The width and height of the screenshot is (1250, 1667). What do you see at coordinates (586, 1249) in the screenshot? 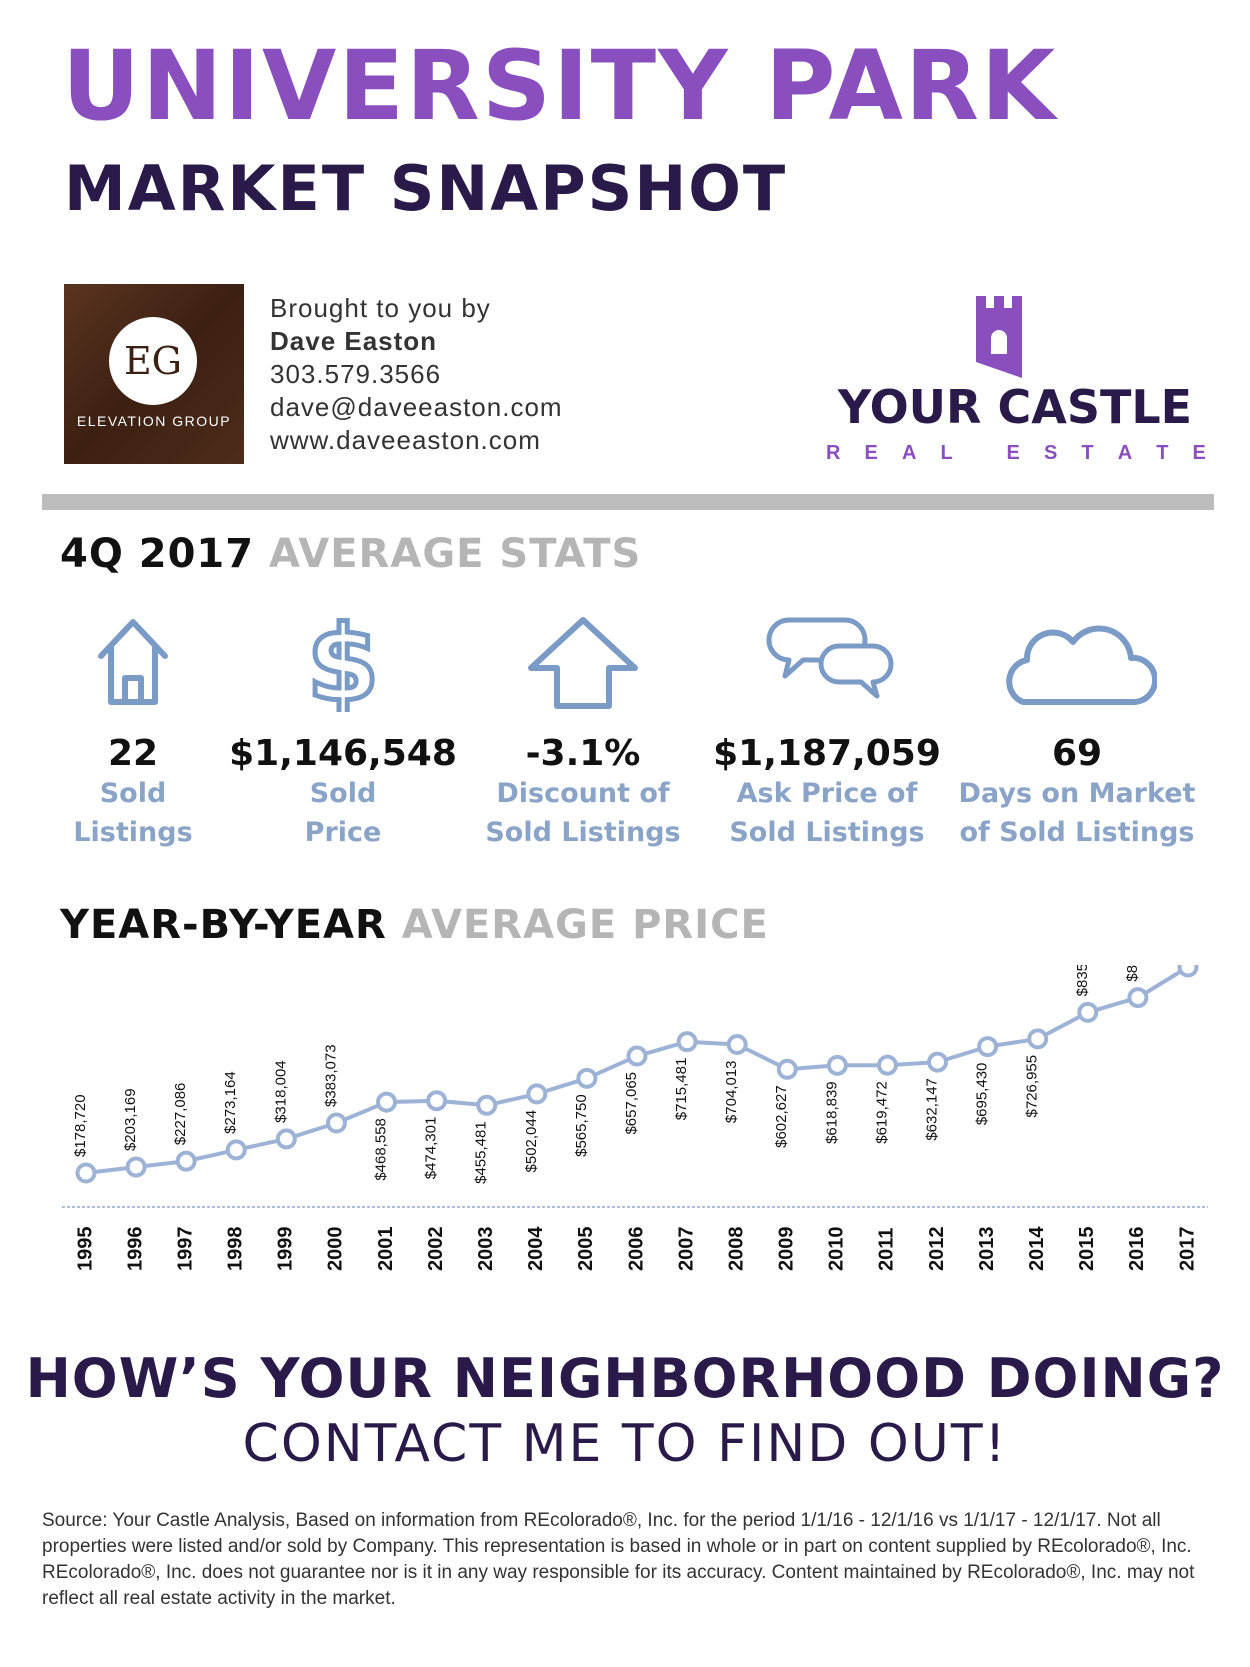
I see `x-tick-label: 2005` at bounding box center [586, 1249].